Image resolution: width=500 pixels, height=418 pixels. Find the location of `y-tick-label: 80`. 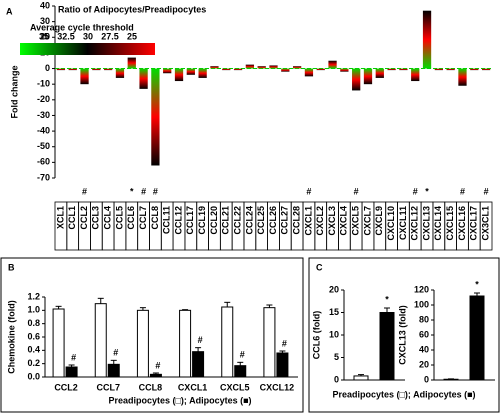

y-tick-label: 80 is located at coordinates (424, 319).